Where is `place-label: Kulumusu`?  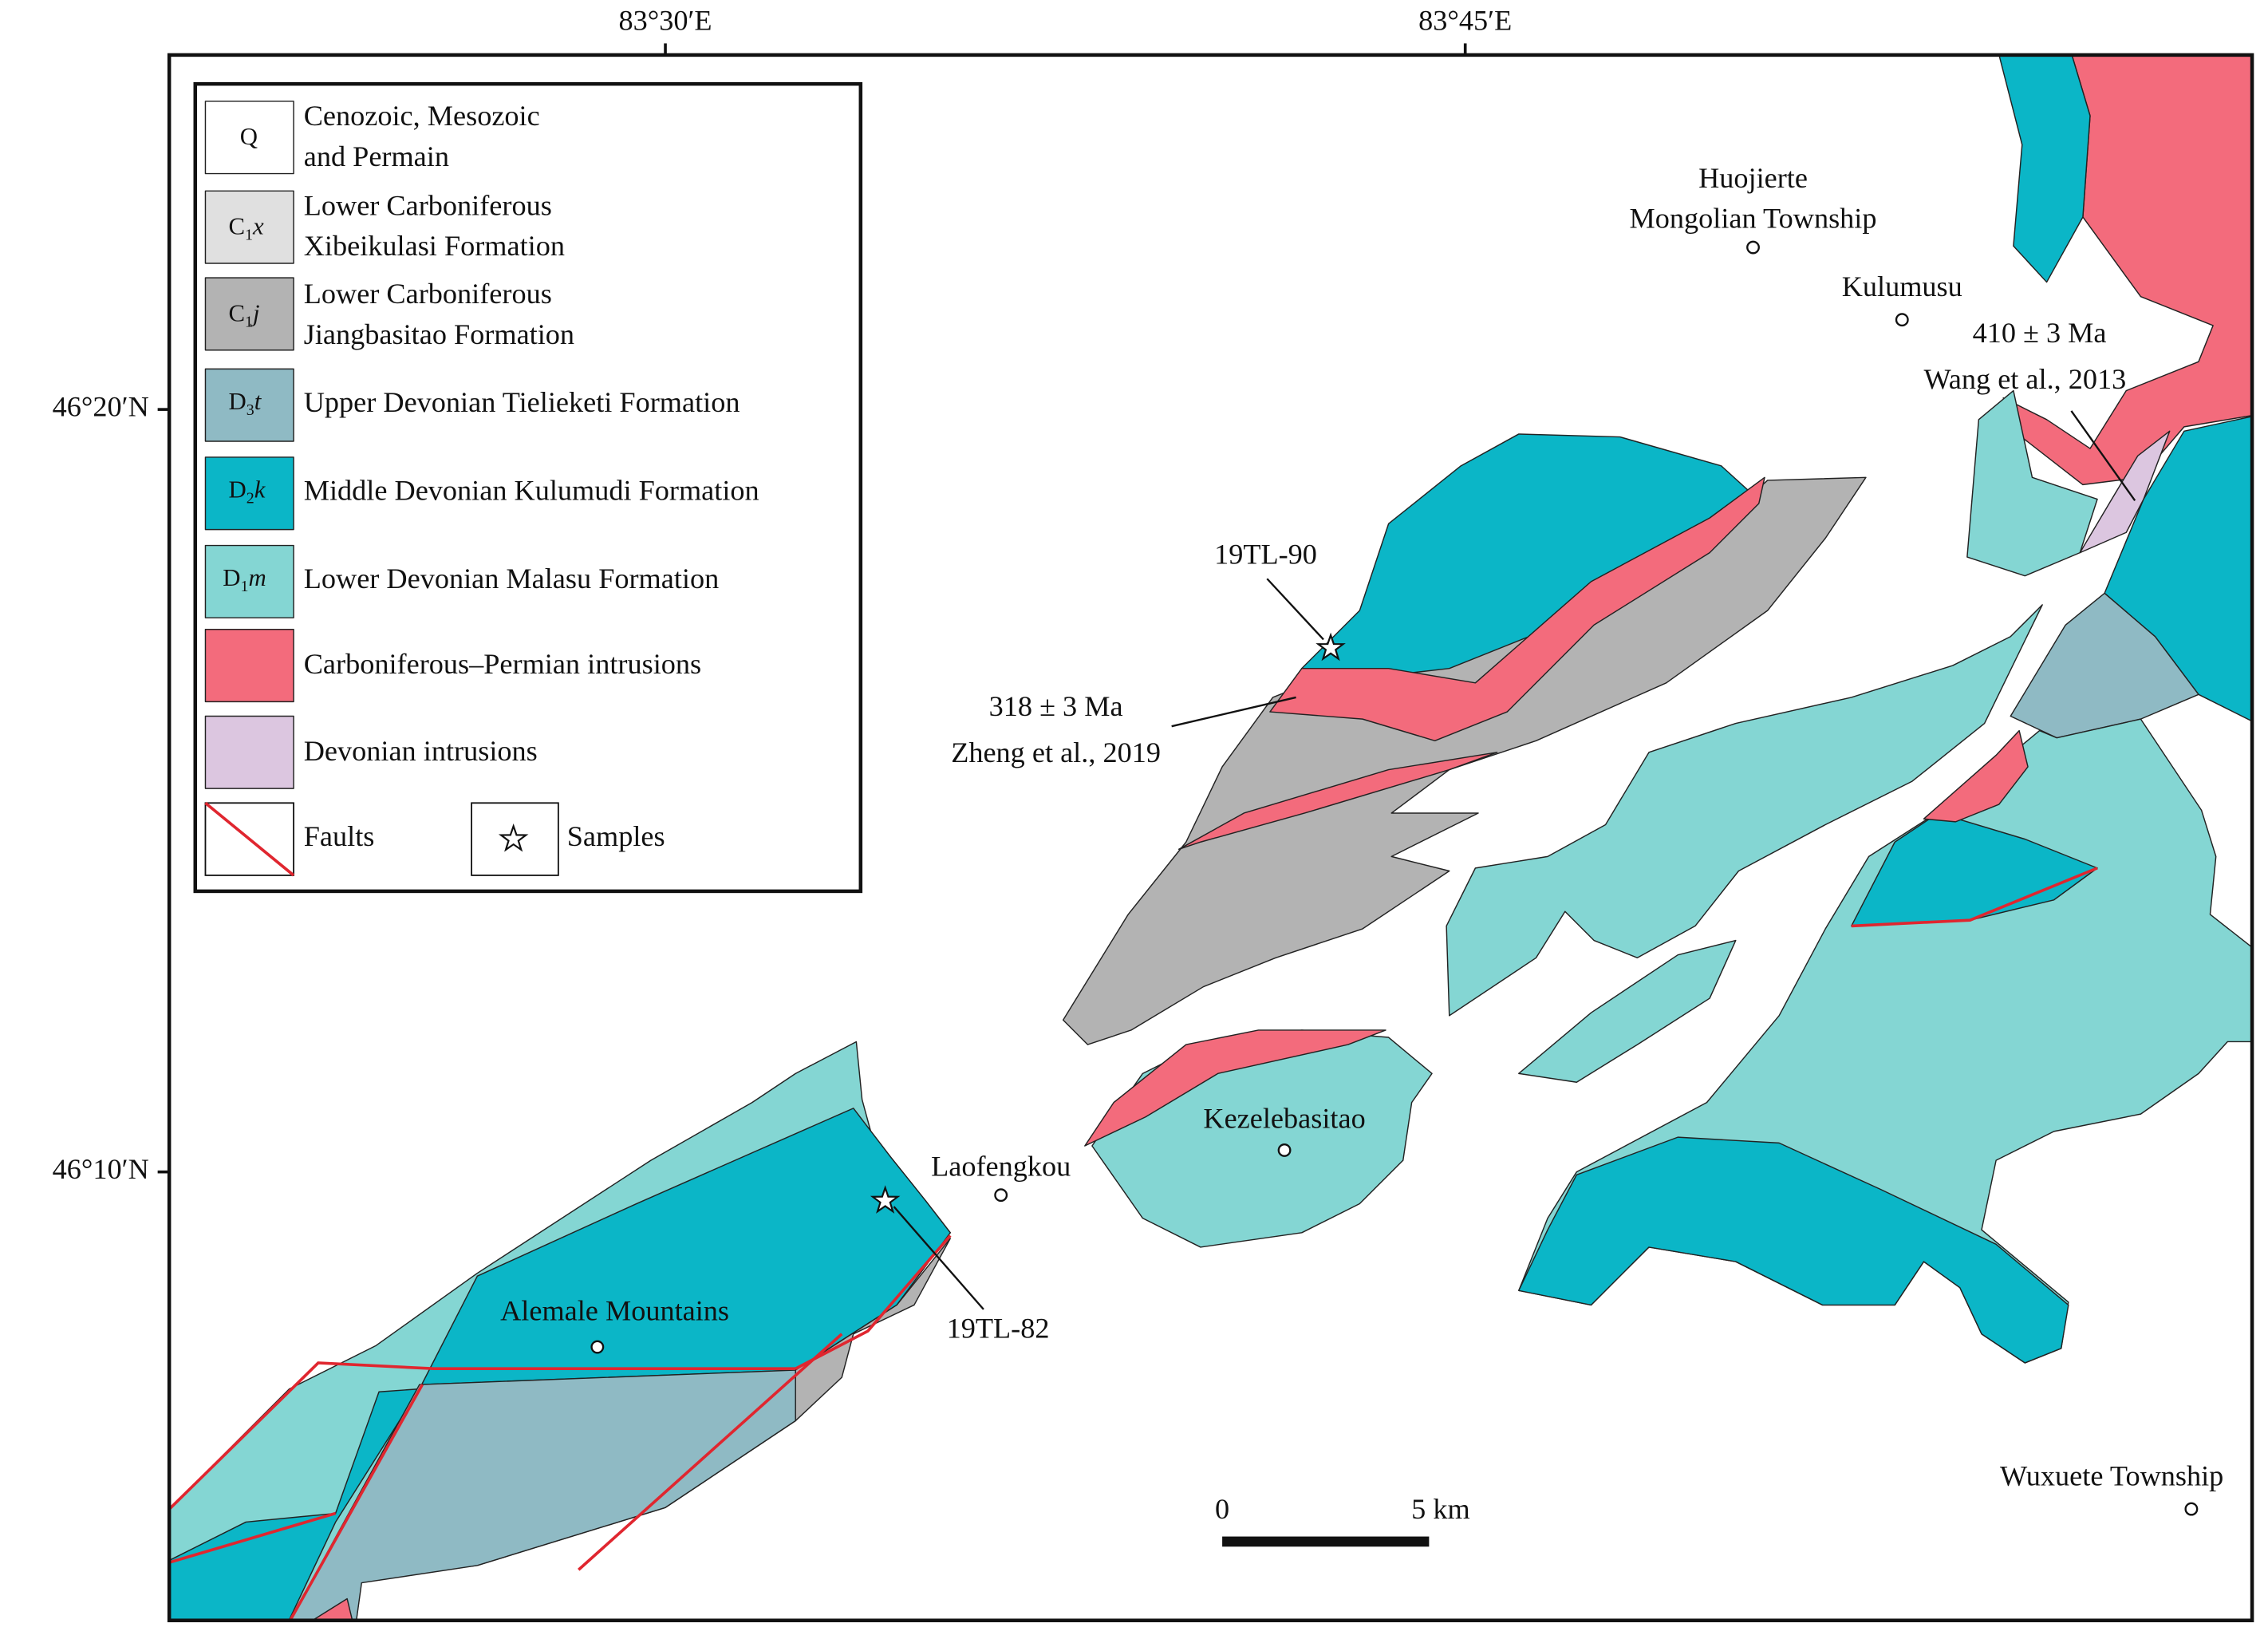 place-label: Kulumusu is located at coordinates (1902, 286).